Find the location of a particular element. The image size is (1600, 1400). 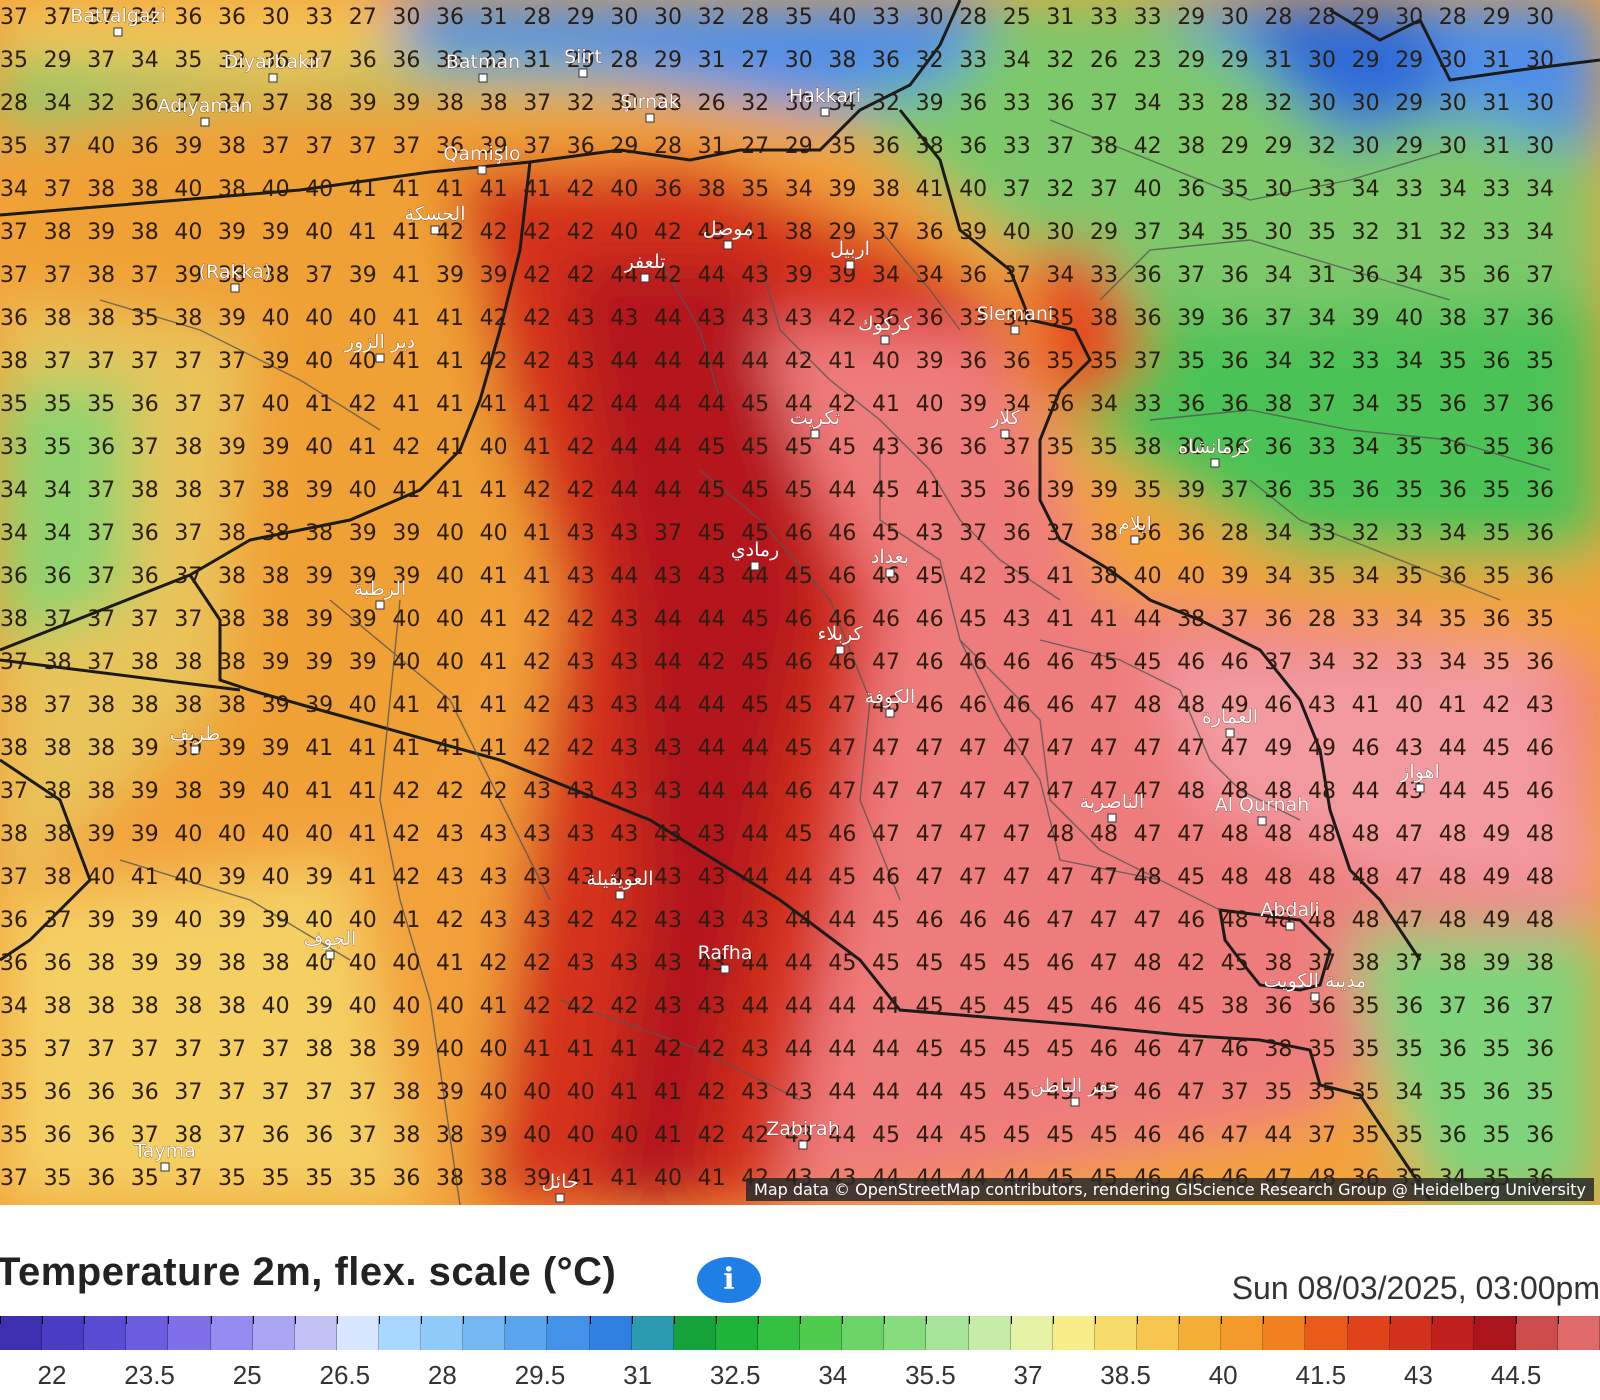

city-label: تكريت is located at coordinates (815, 418).